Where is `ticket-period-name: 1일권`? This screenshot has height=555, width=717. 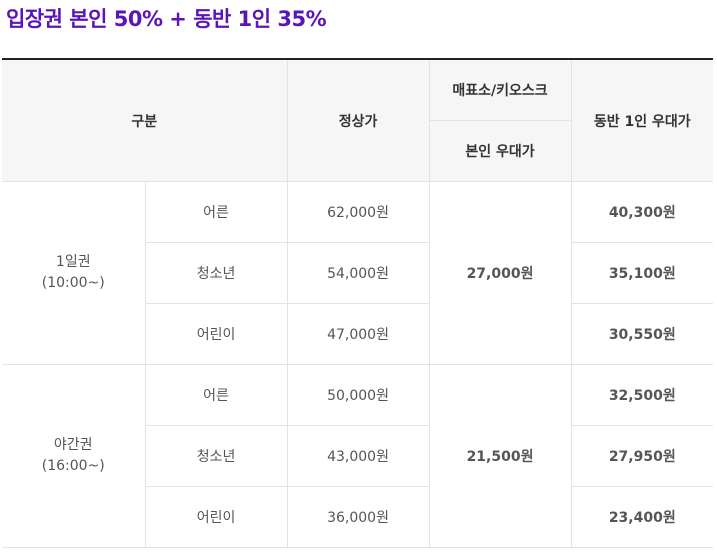
ticket-period-name: 1일권 is located at coordinates (73, 262).